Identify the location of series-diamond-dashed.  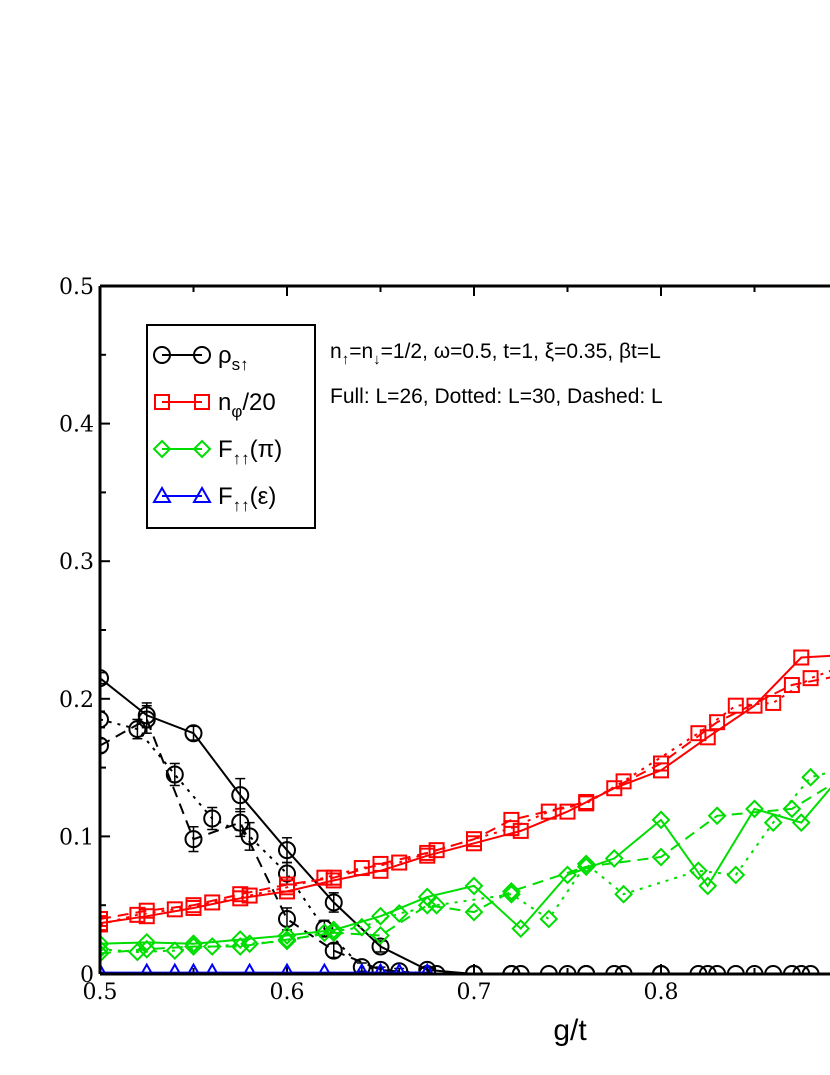
(465, 873).